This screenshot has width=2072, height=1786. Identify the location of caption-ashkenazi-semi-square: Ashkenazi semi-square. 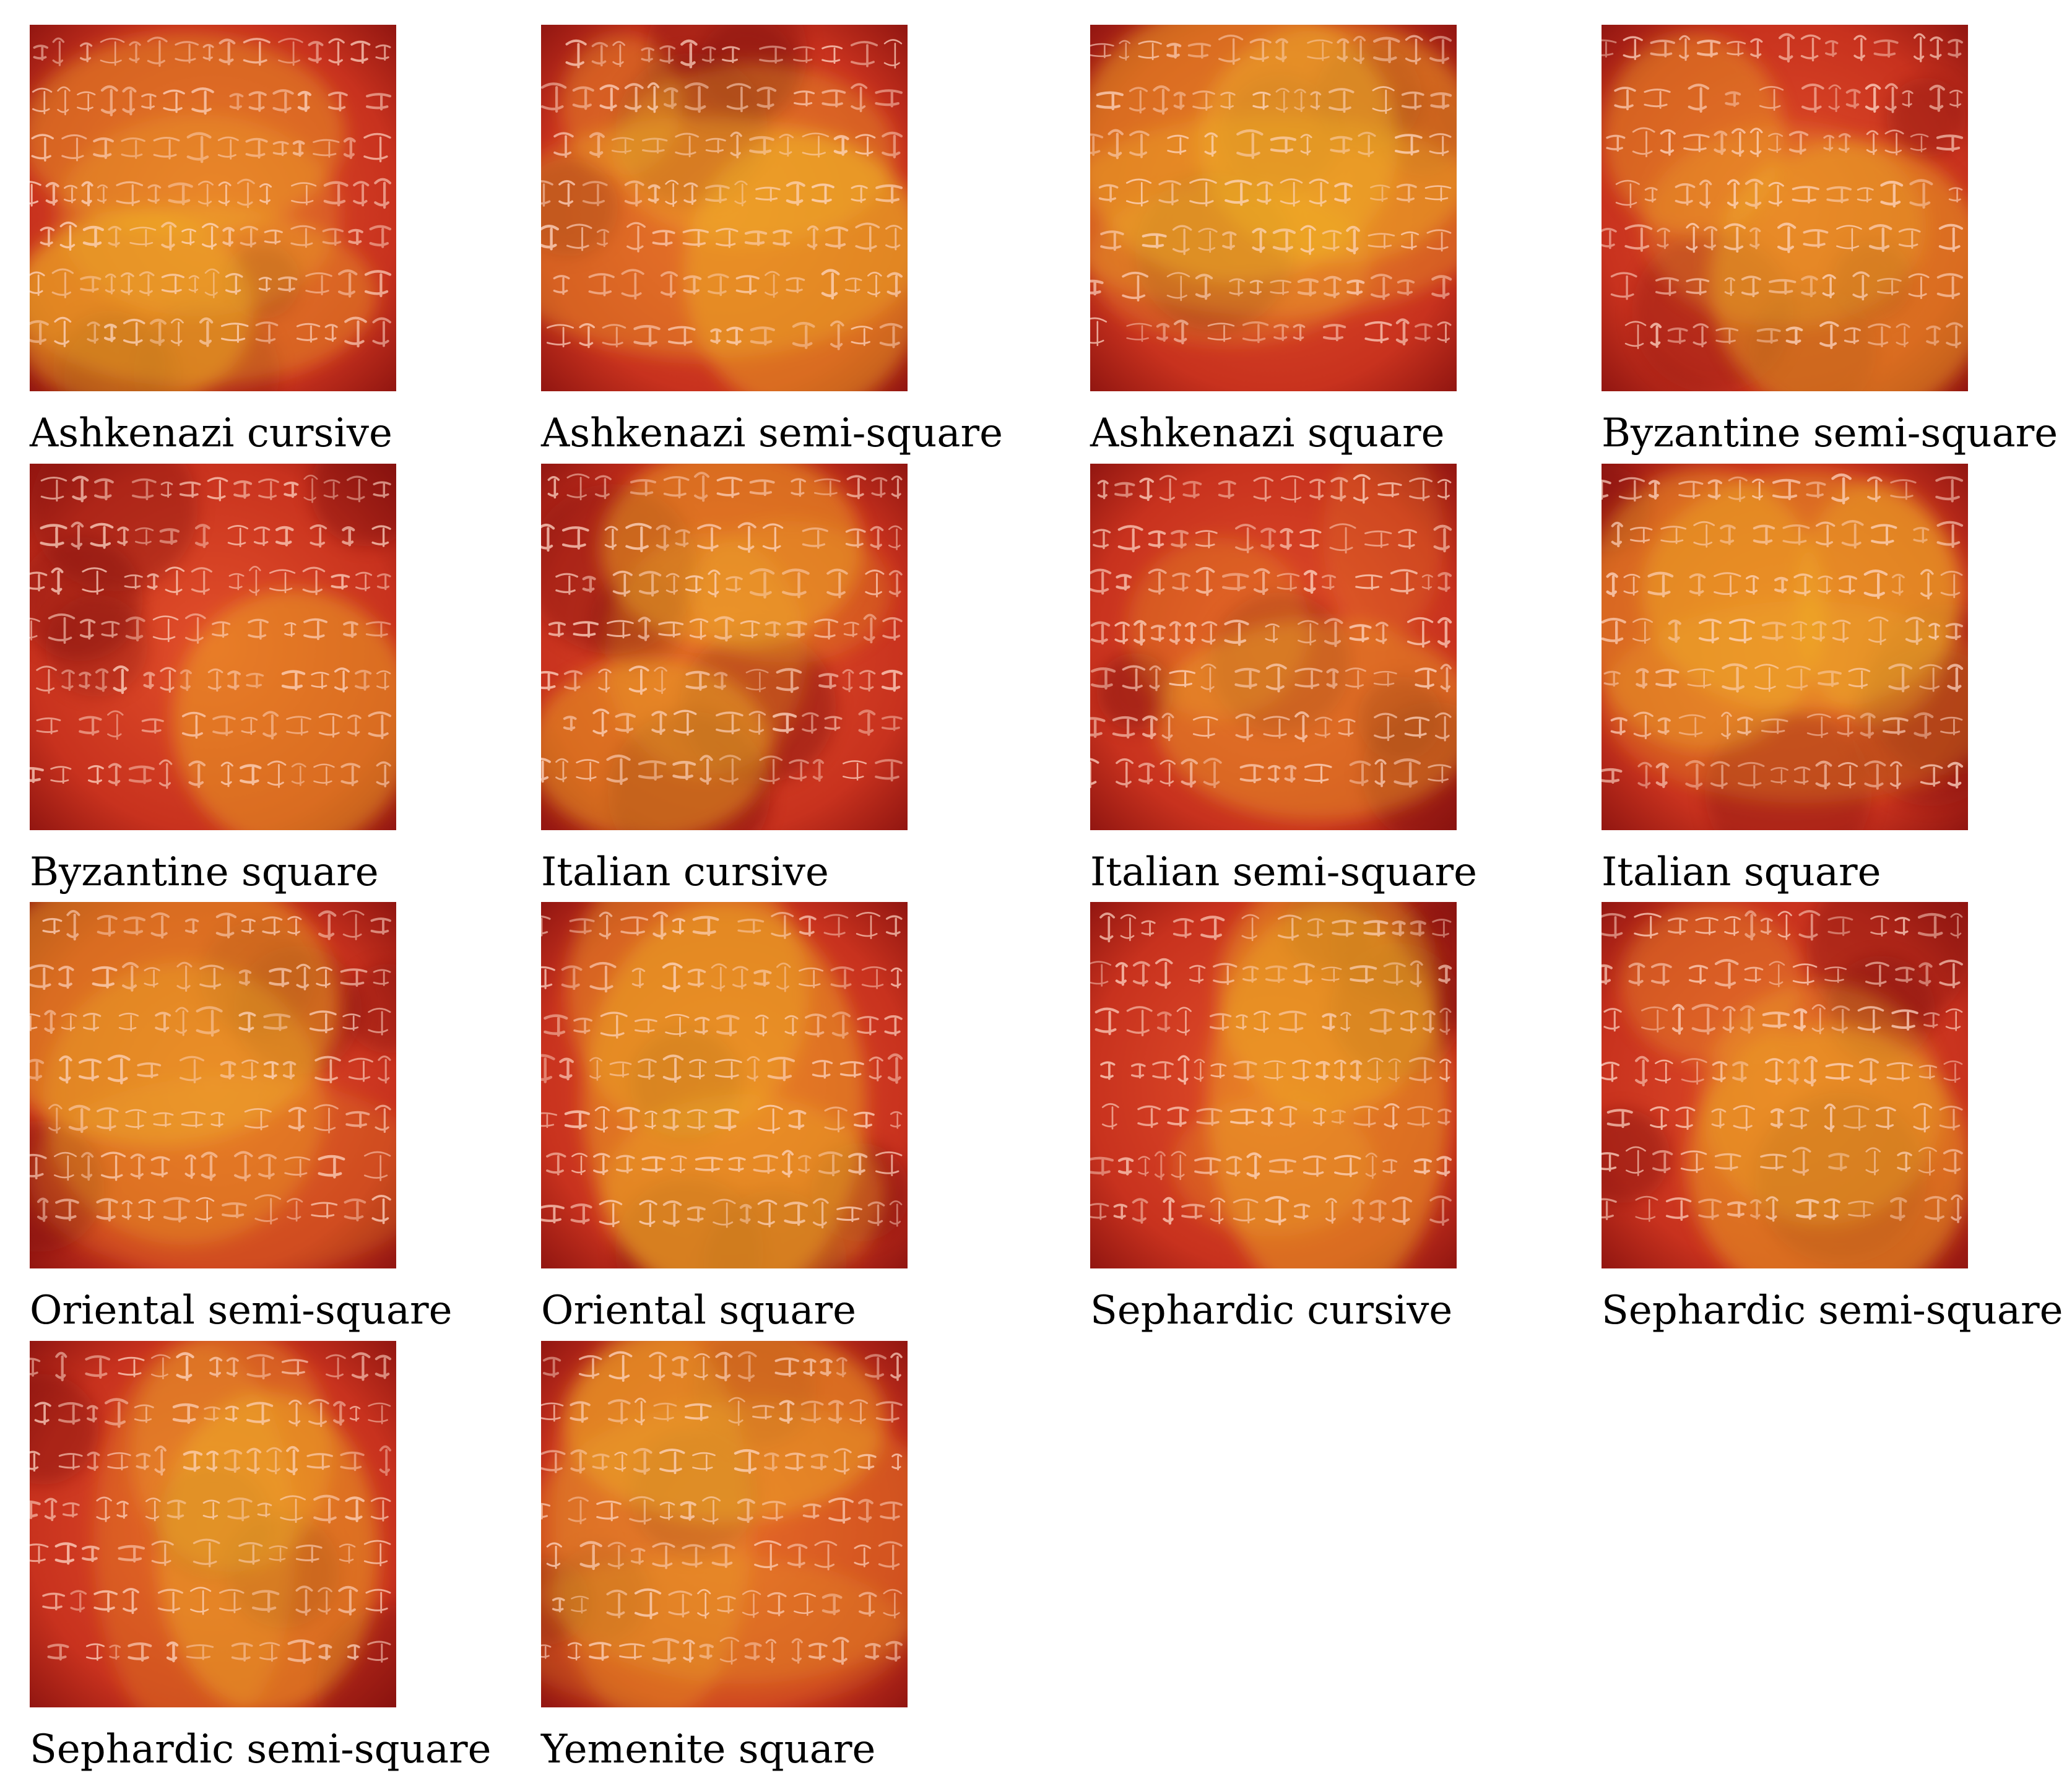
(772, 433).